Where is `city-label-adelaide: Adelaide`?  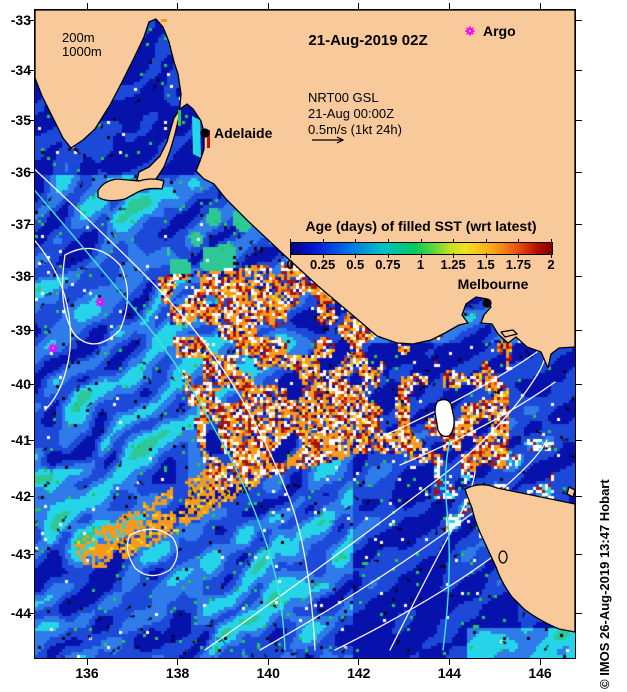
city-label-adelaide: Adelaide is located at coordinates (243, 133).